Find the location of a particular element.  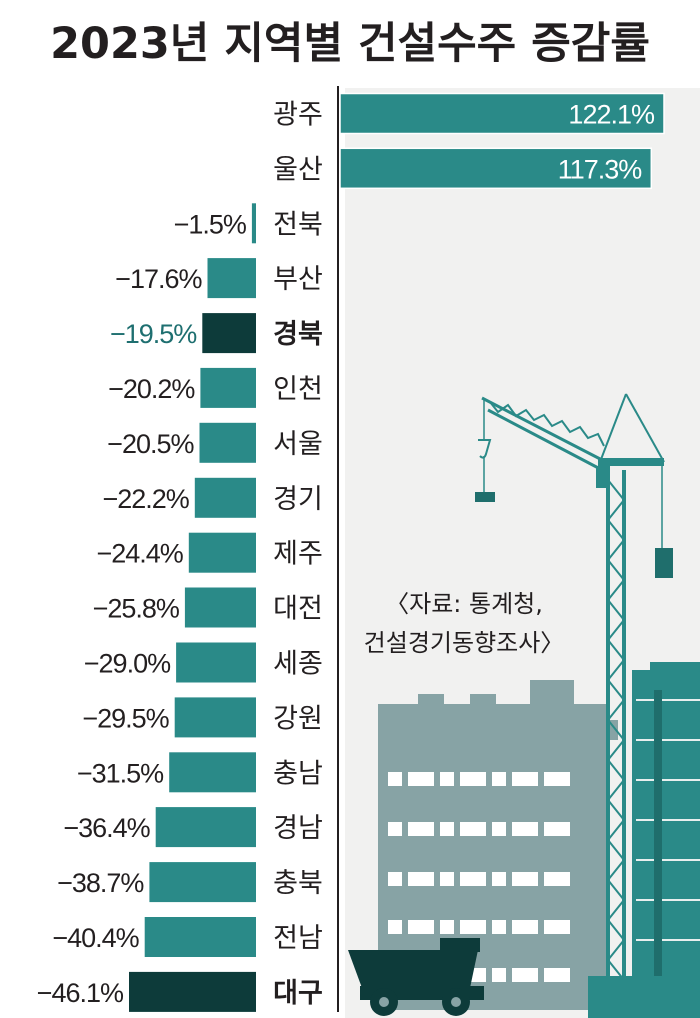

category-label-부산: 부산 is located at coordinates (298, 279).